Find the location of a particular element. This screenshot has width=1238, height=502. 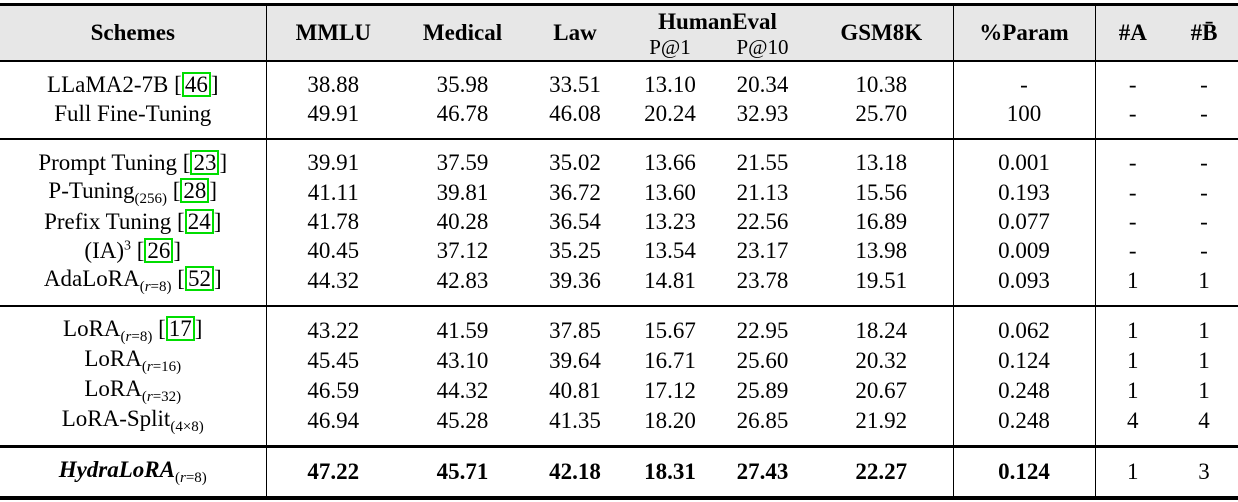

metric-cell: 36.54 is located at coordinates (575, 221).